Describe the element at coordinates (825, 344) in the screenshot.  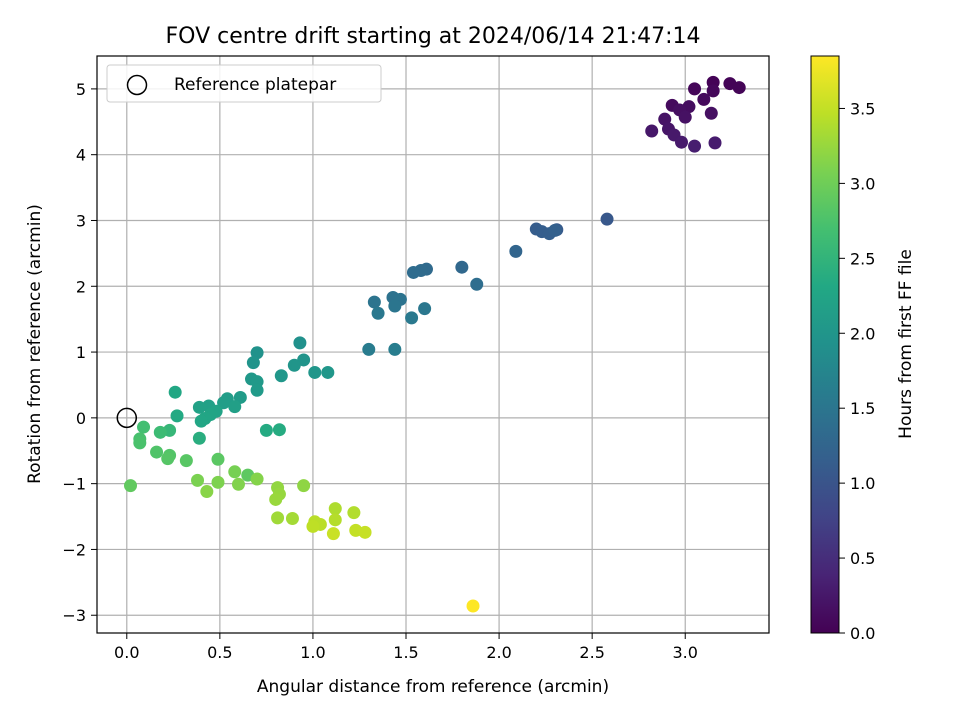
I see `colorbar` at that location.